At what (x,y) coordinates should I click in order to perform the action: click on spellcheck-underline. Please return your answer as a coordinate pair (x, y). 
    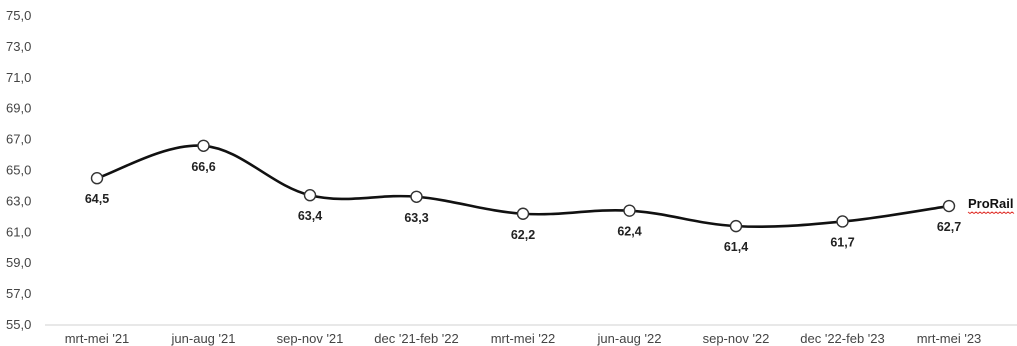
    Looking at the image, I should click on (991, 213).